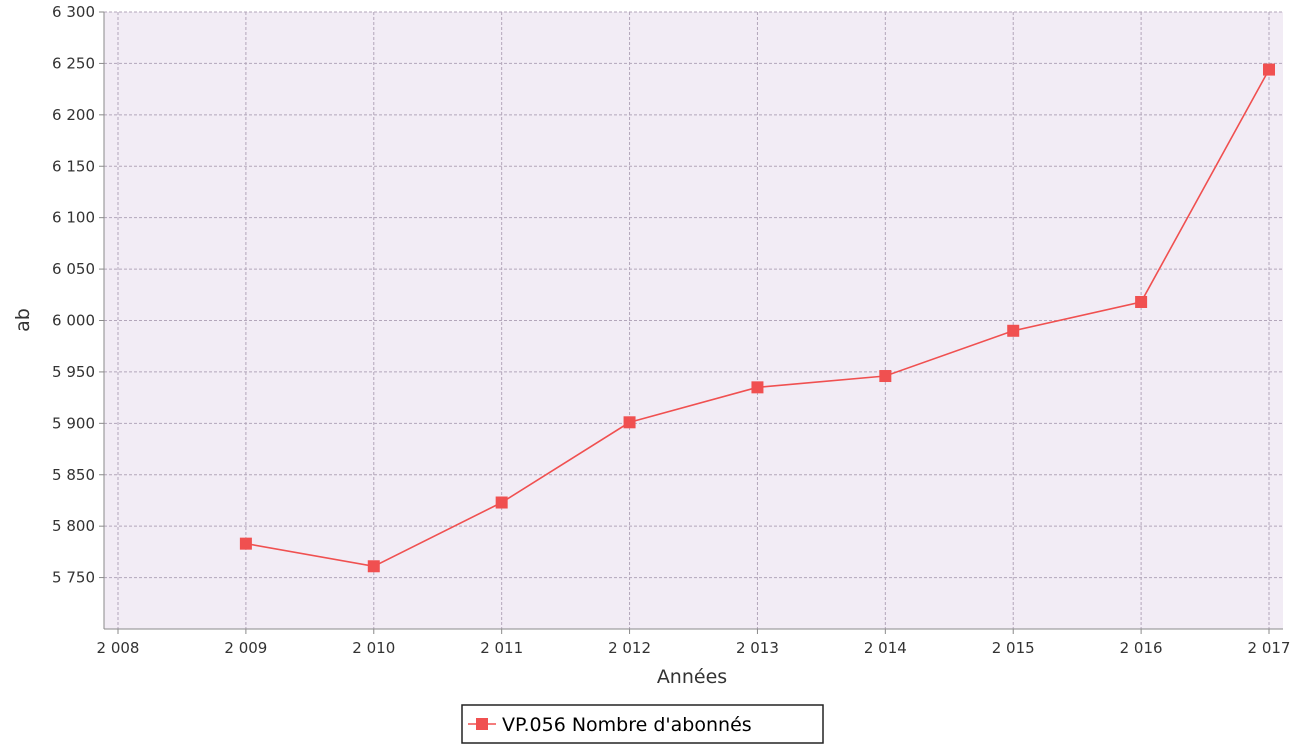 The image size is (1310, 749). Describe the element at coordinates (501, 648) in the screenshot. I see `x-tick-label: 2 011` at that location.